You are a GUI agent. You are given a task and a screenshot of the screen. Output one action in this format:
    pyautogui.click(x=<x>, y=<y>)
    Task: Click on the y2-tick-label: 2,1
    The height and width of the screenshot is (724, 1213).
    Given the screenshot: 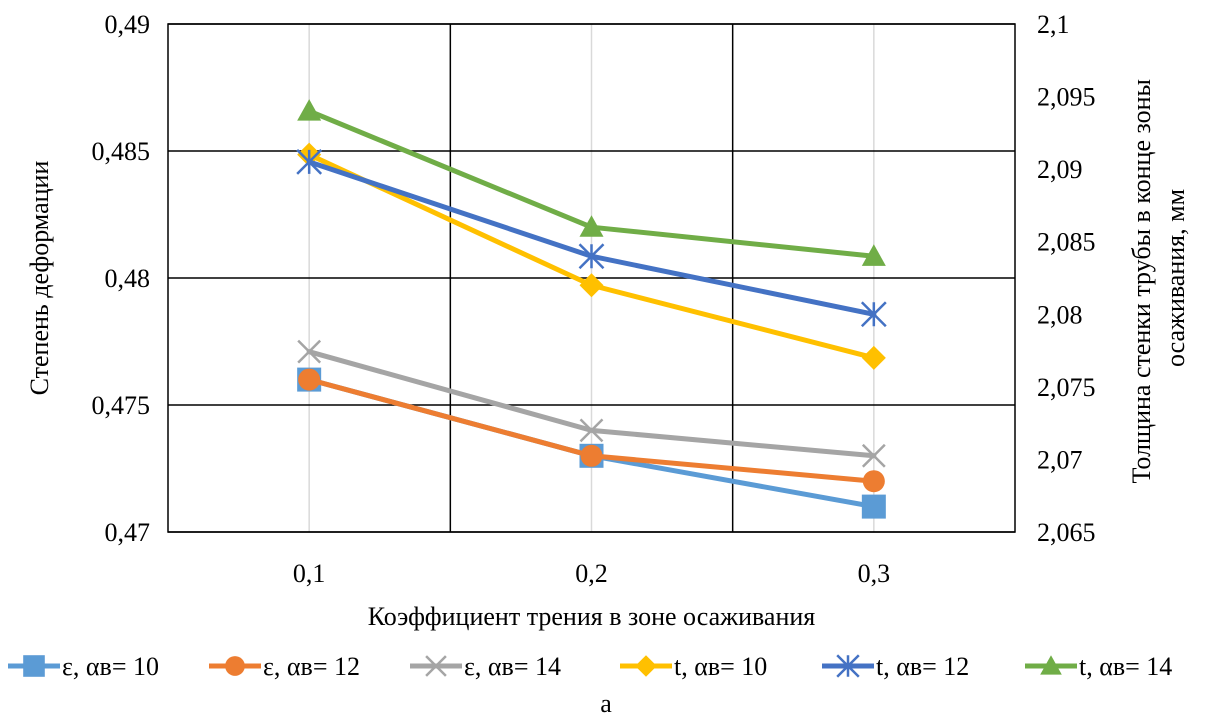 What is the action you would take?
    pyautogui.click(x=1053, y=24)
    